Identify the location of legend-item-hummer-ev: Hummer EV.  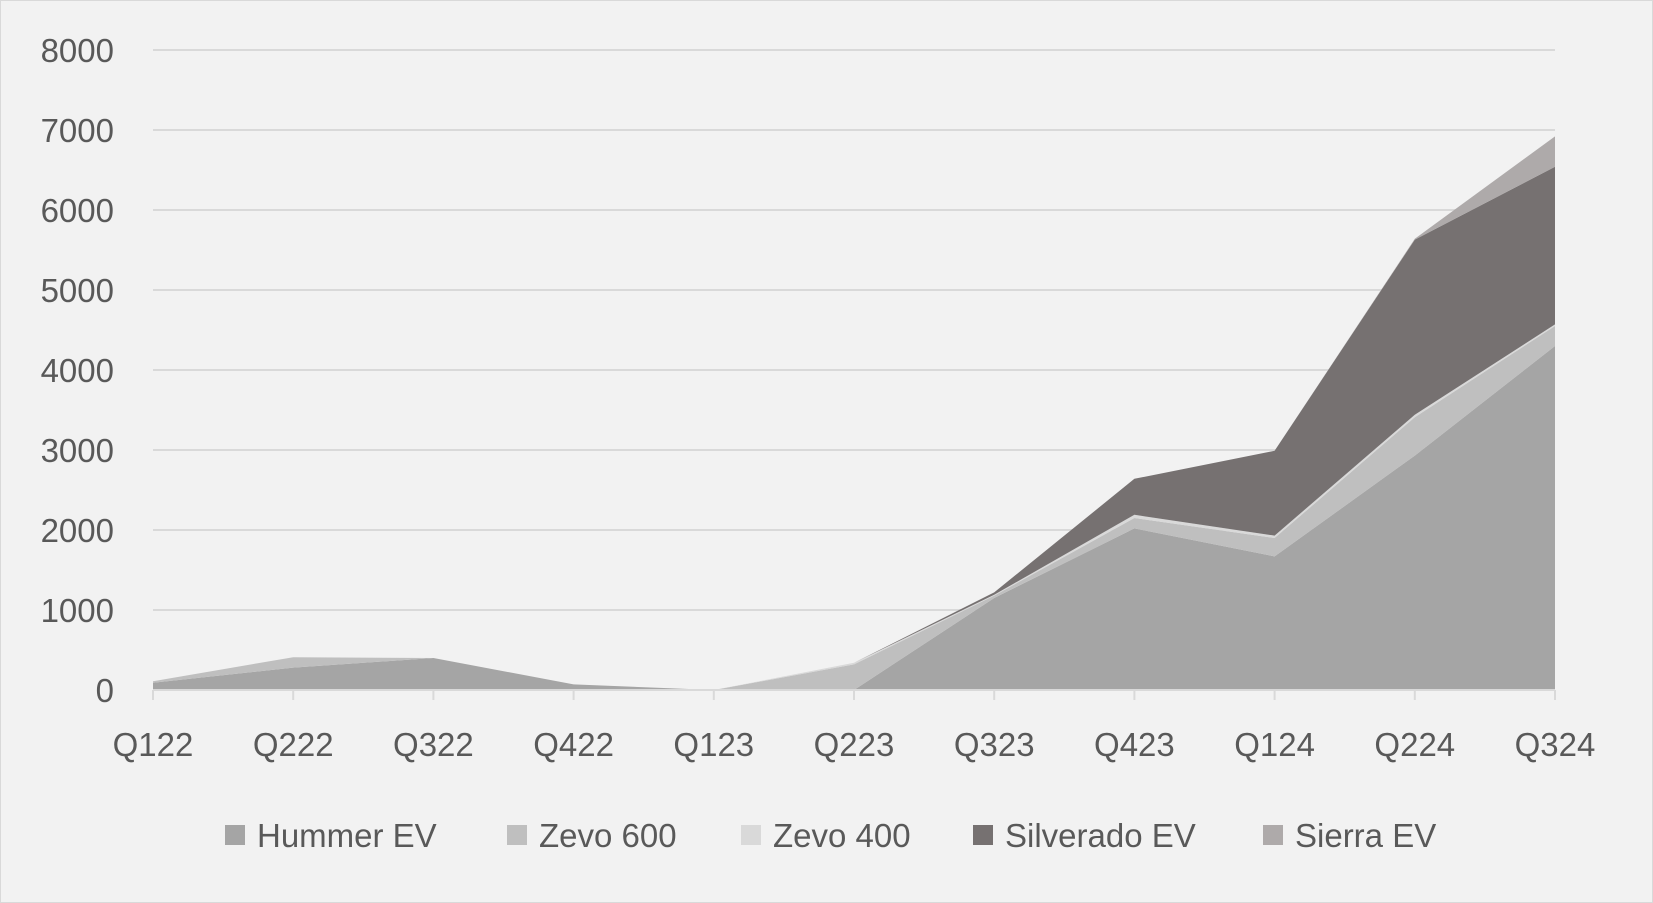
(331, 835).